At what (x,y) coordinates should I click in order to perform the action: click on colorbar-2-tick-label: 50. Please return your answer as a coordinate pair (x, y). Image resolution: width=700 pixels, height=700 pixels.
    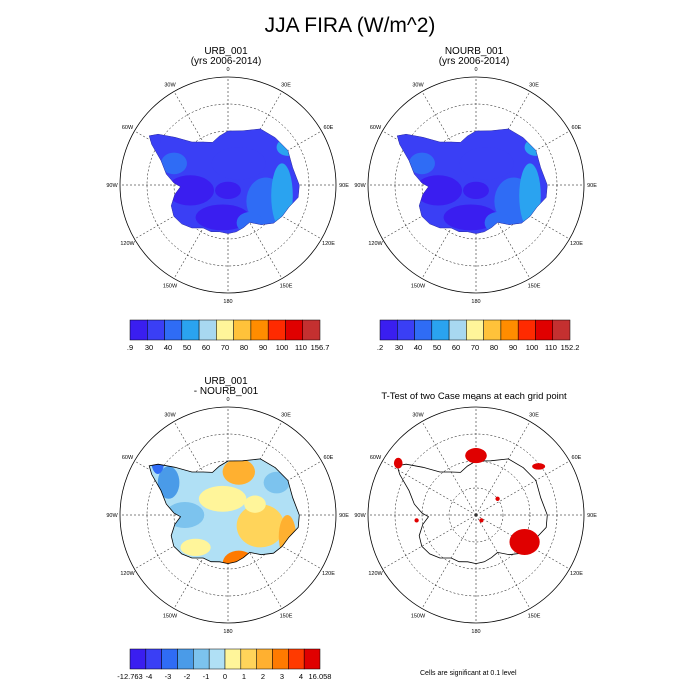
    Looking at the image, I should click on (437, 347).